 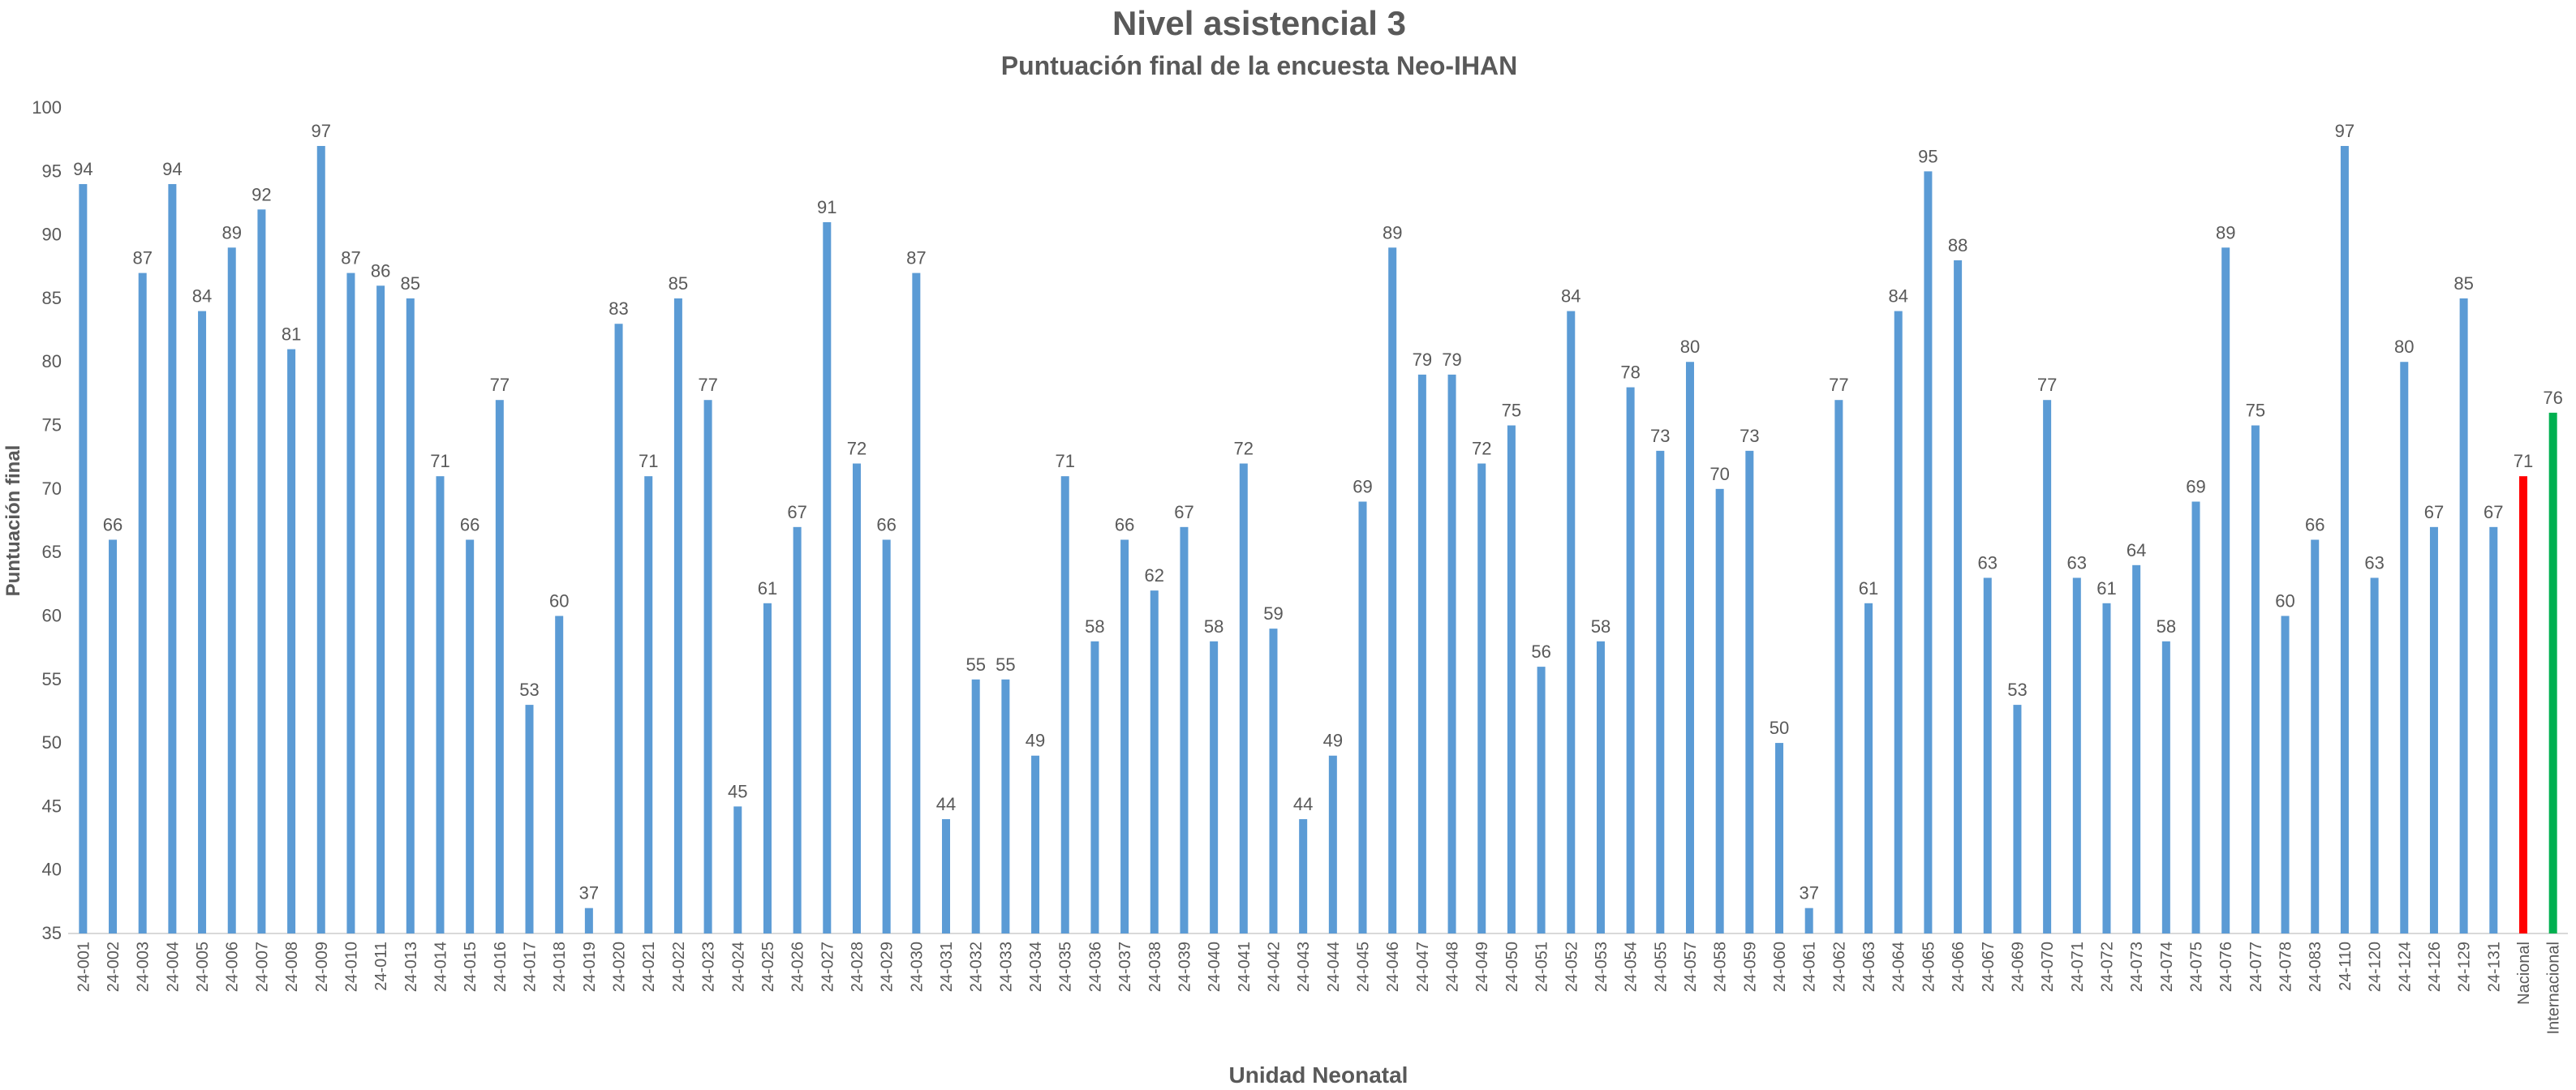 I want to click on data-label: 83, so click(x=618, y=308).